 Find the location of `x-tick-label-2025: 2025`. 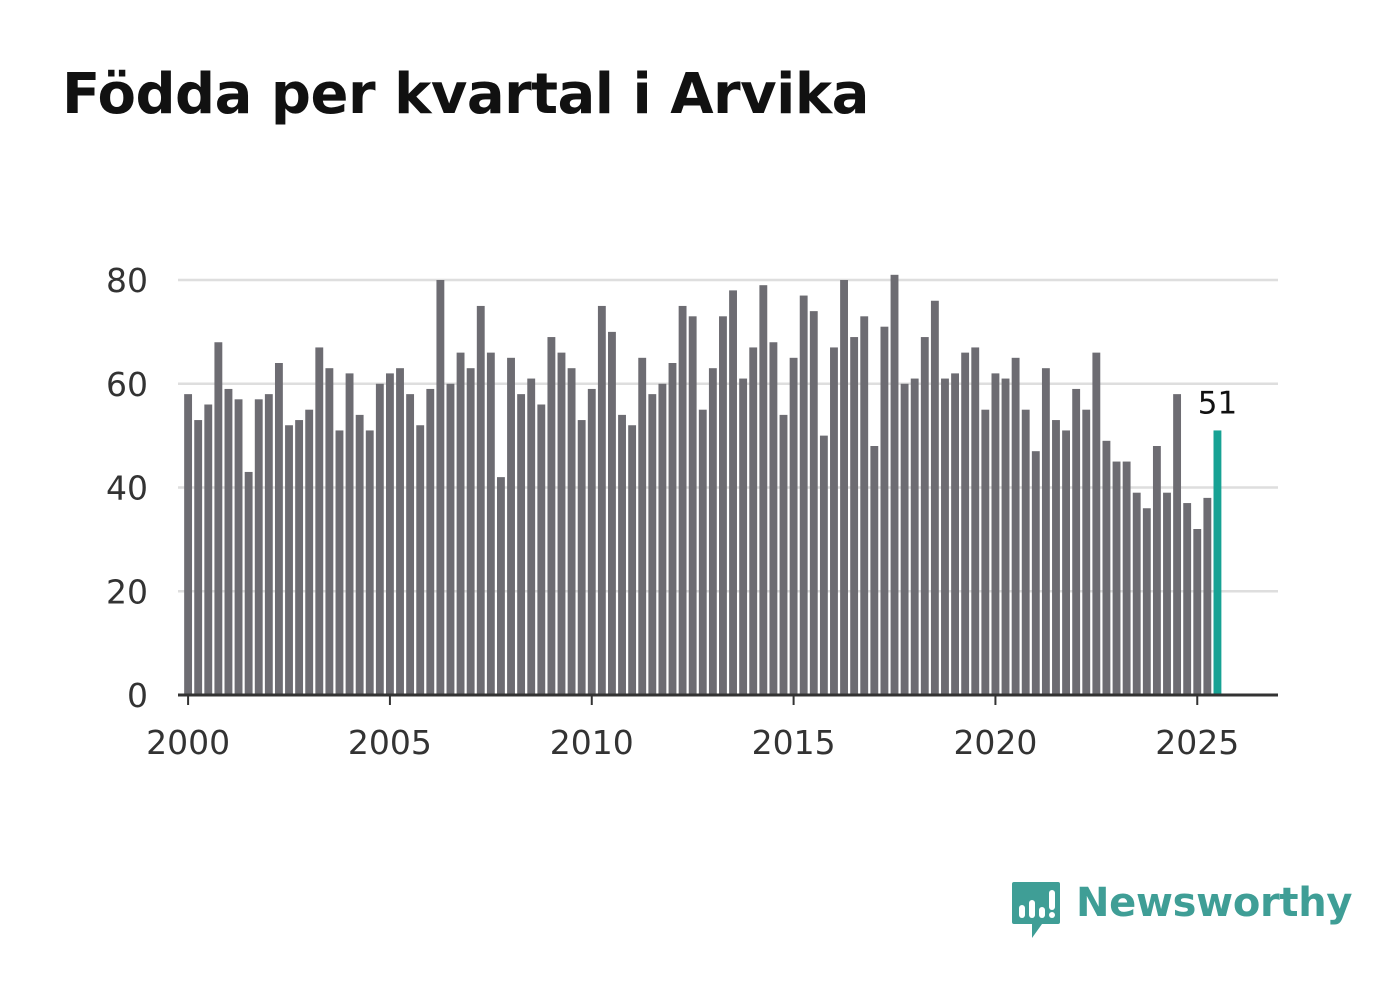

x-tick-label-2025: 2025 is located at coordinates (1197, 742).